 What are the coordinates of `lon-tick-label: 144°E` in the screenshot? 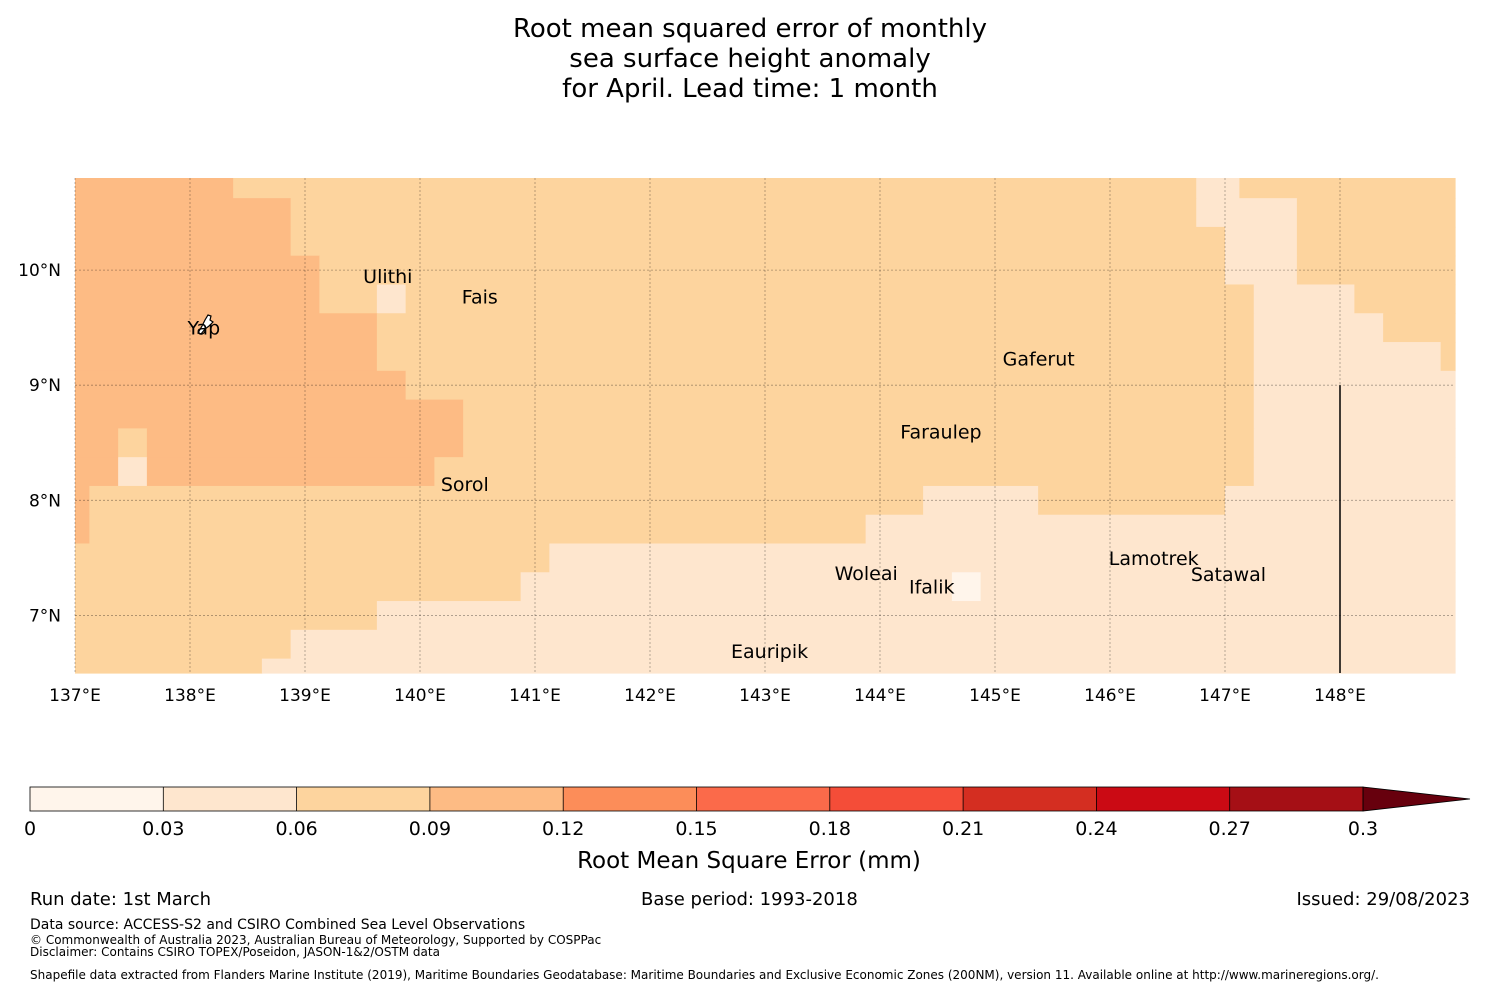 It's located at (880, 696).